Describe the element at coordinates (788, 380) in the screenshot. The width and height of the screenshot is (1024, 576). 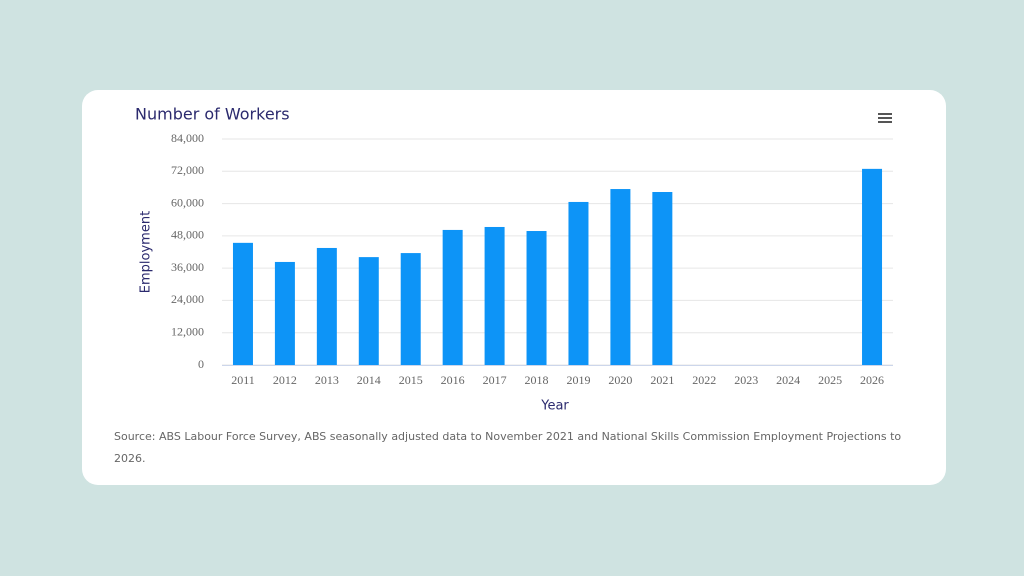
I see `x-tick-label: 2024` at that location.